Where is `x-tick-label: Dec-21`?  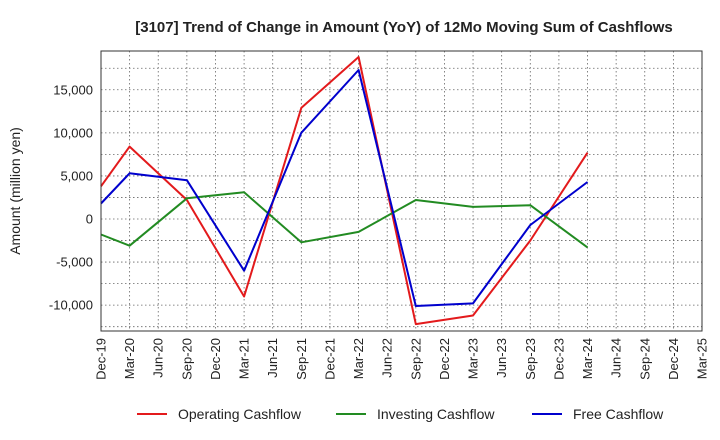 x-tick-label: Dec-21 is located at coordinates (329, 359).